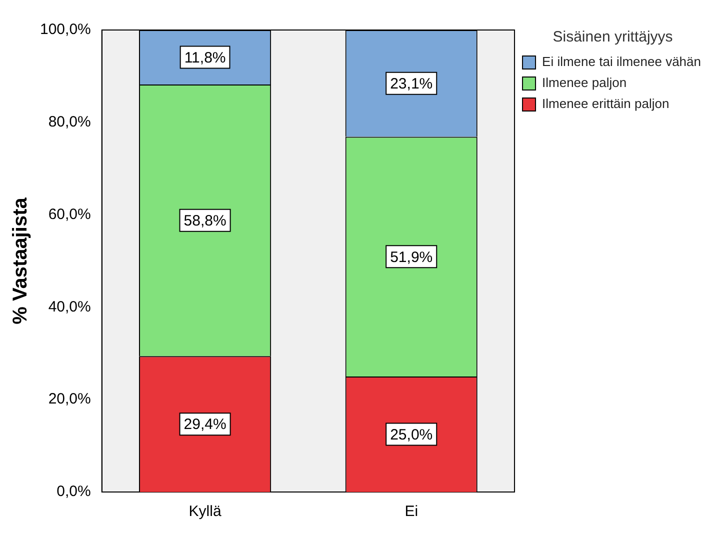 The width and height of the screenshot is (721, 534). I want to click on legend-label: Ilmenee erittäin paljon, so click(606, 104).